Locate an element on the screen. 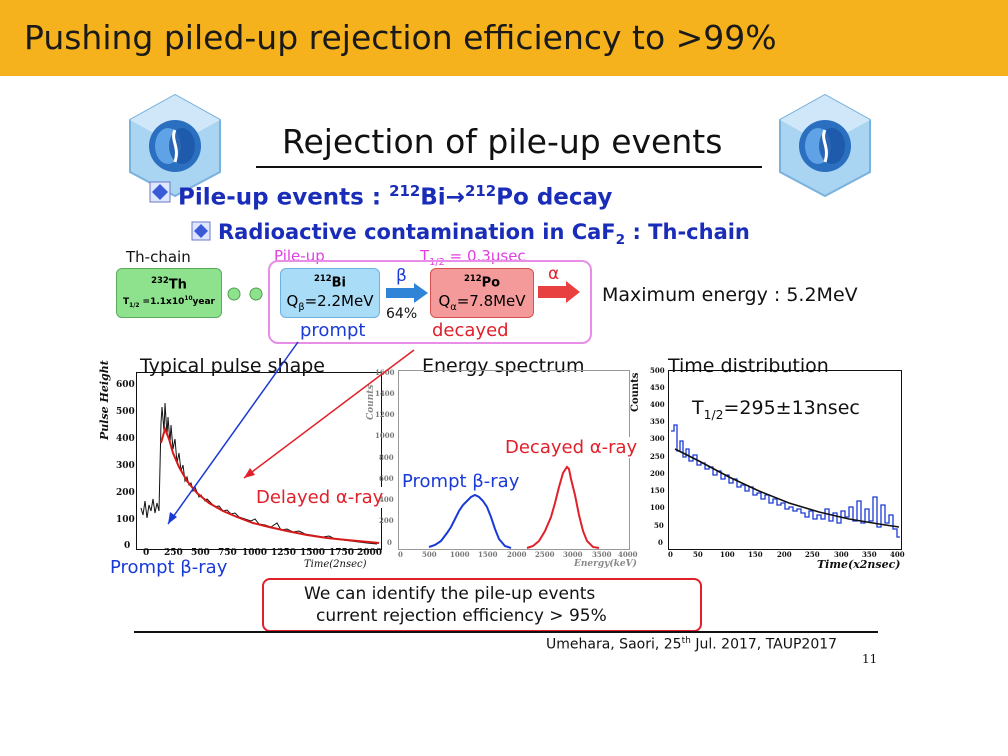 This screenshot has width=1008, height=756. time-xtick: 350 is located at coordinates (869, 554).